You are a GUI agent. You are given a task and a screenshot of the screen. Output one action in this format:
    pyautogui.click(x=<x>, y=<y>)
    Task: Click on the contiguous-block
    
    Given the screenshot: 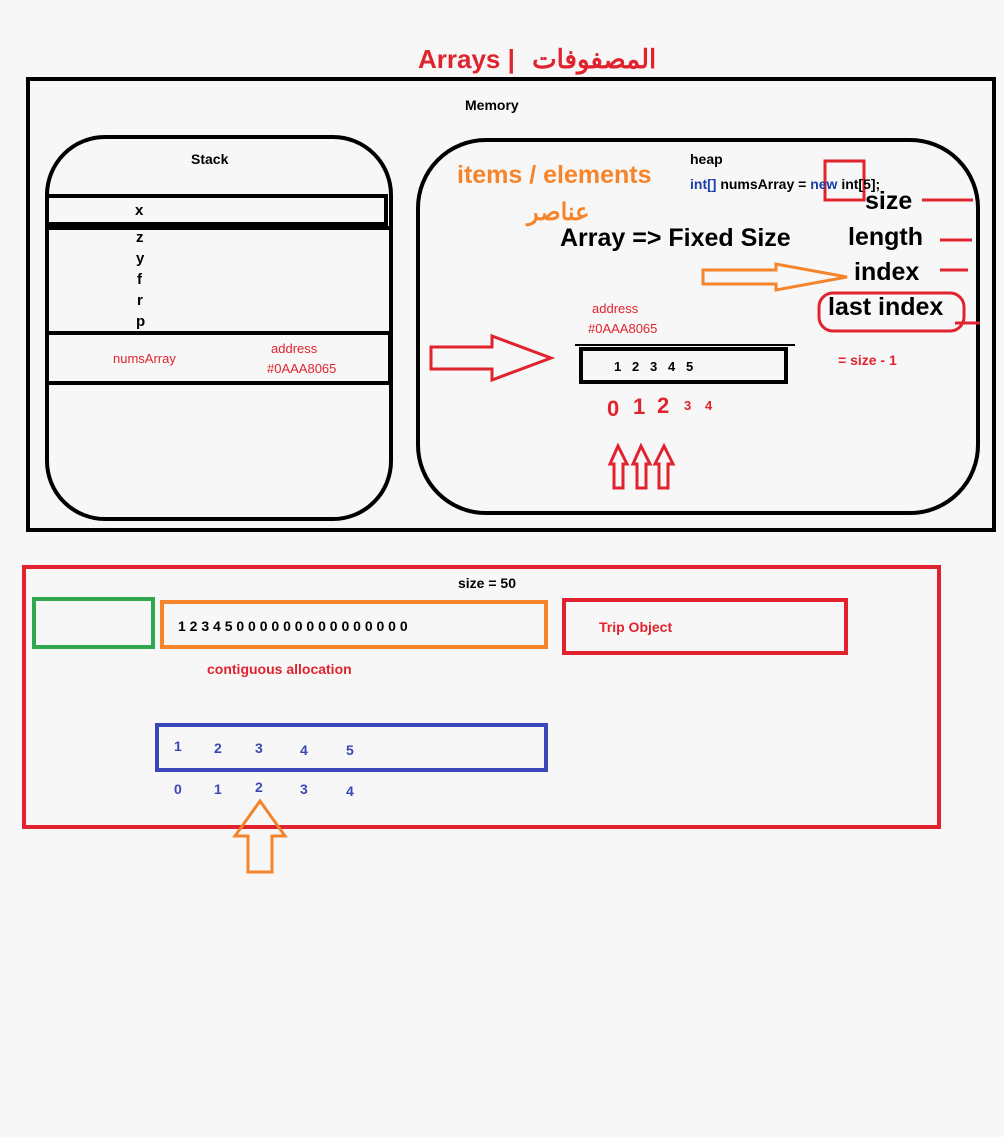 What is the action you would take?
    pyautogui.click(x=354, y=624)
    